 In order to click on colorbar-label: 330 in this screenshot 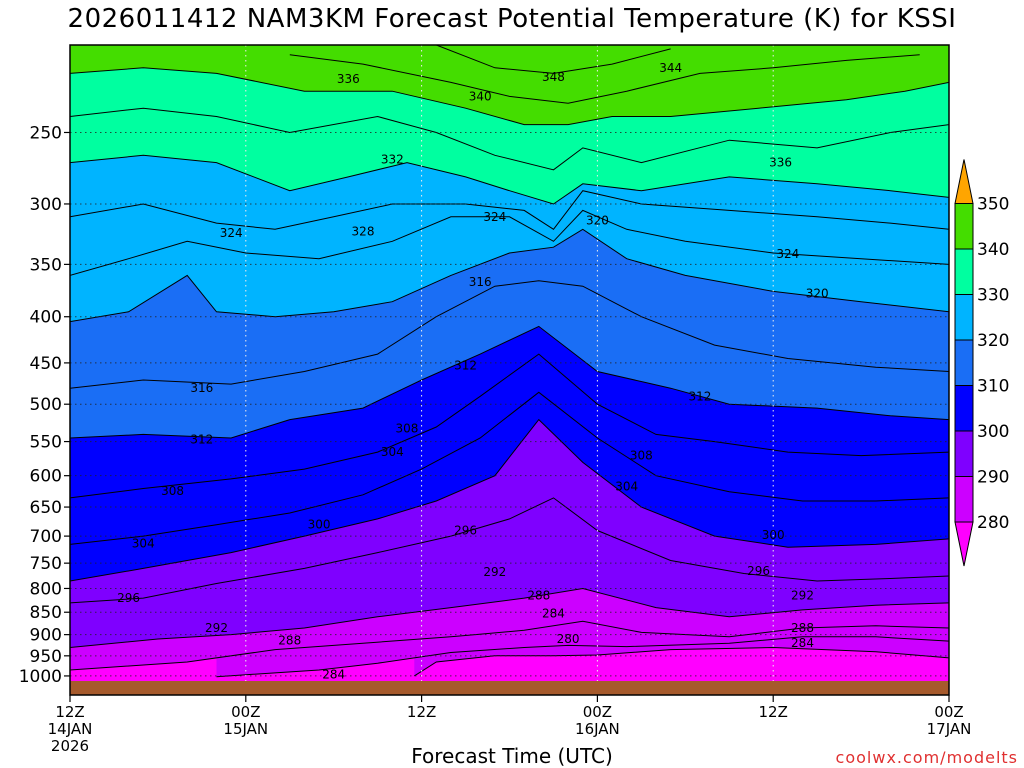, I will do `click(993, 296)`.